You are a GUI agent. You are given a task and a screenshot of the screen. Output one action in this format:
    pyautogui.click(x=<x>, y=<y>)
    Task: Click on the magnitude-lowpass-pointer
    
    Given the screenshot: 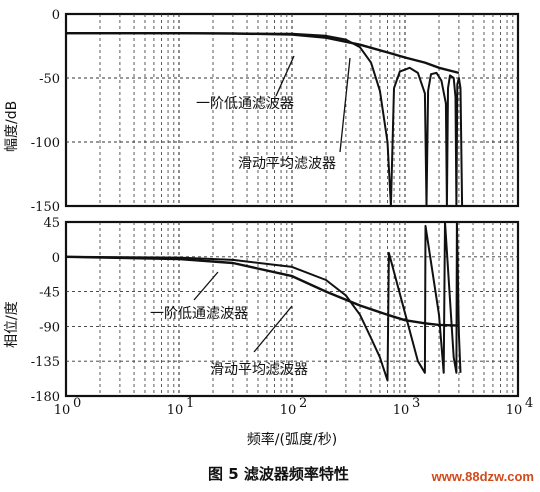 What is the action you would take?
    pyautogui.click(x=285, y=76)
    